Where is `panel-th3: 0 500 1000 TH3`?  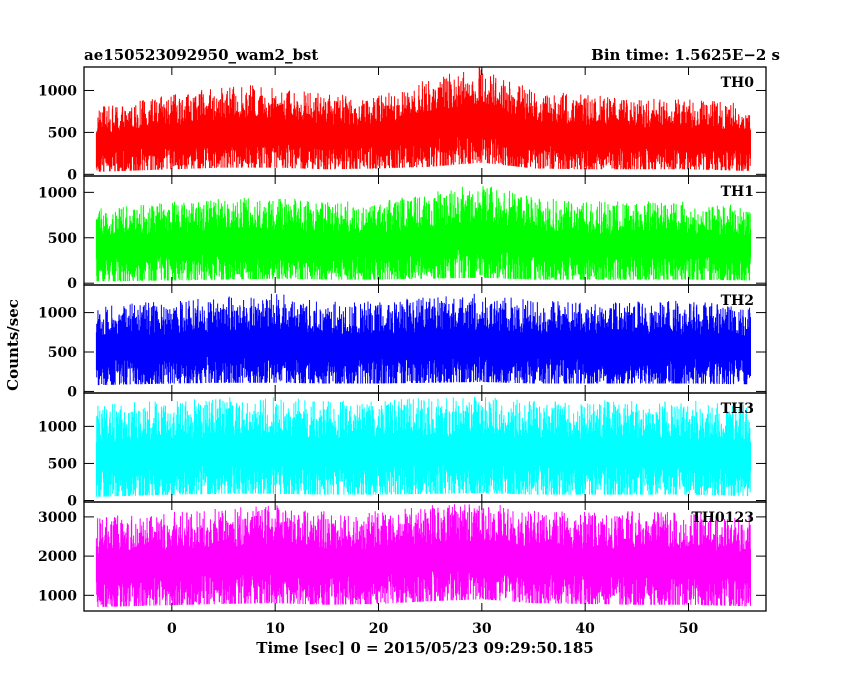
panel-th3: 0 500 1000 TH3 is located at coordinates (402, 451).